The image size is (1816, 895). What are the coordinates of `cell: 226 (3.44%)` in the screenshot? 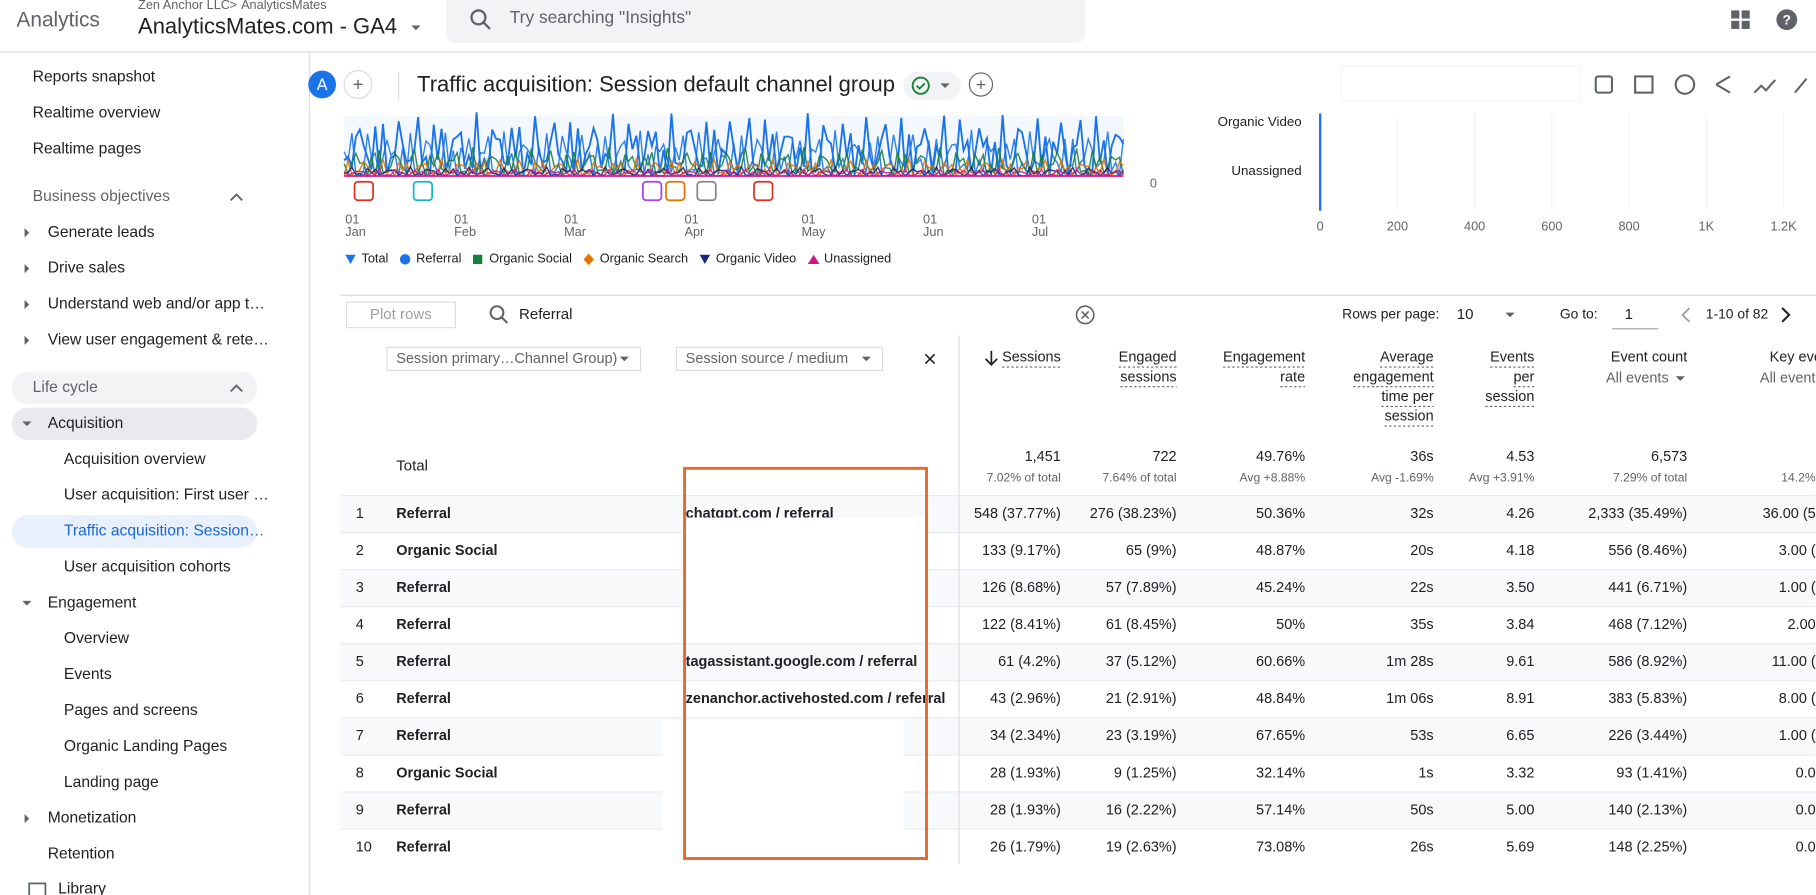 It's located at (1647, 736).